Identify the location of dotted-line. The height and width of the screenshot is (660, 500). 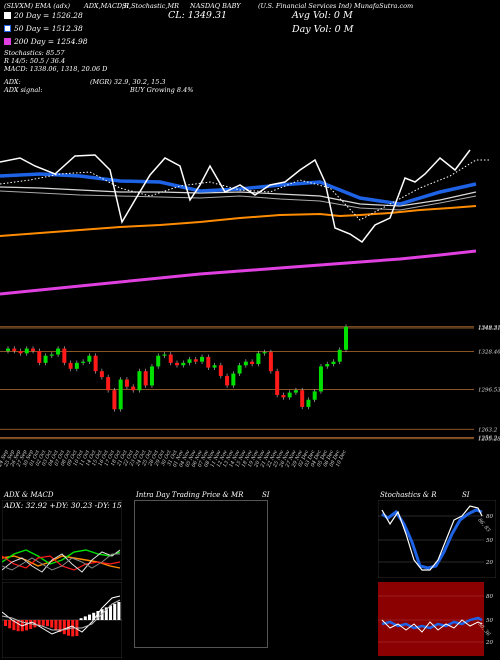
(245, 190).